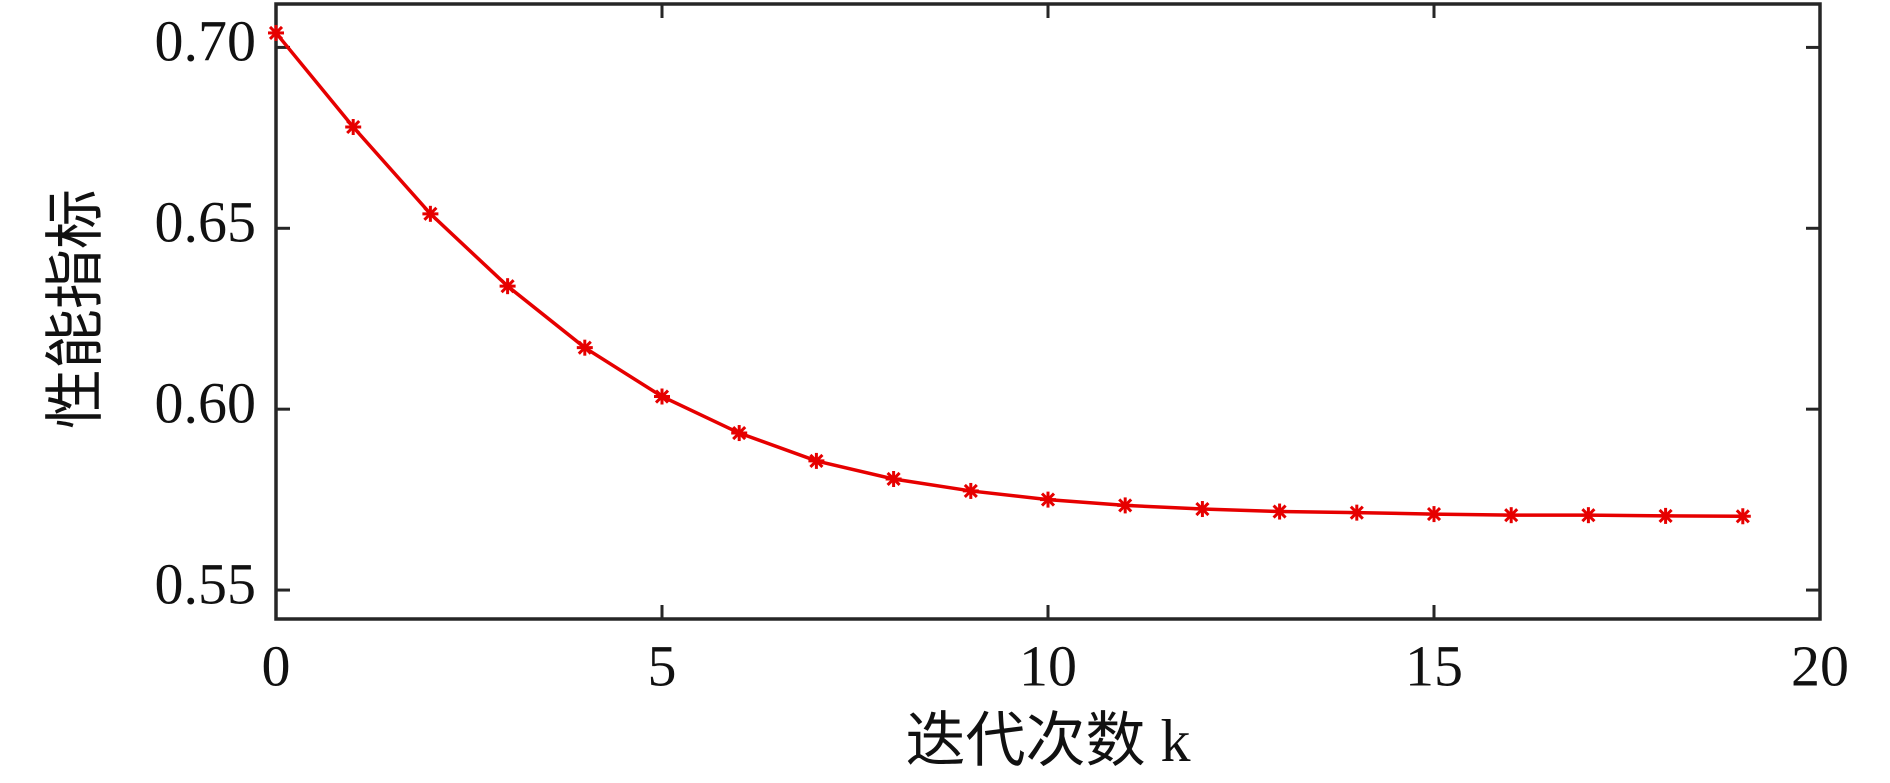 This screenshot has width=1890, height=783. What do you see at coordinates (1820, 665) in the screenshot?
I see `x-tick-label: 20` at bounding box center [1820, 665].